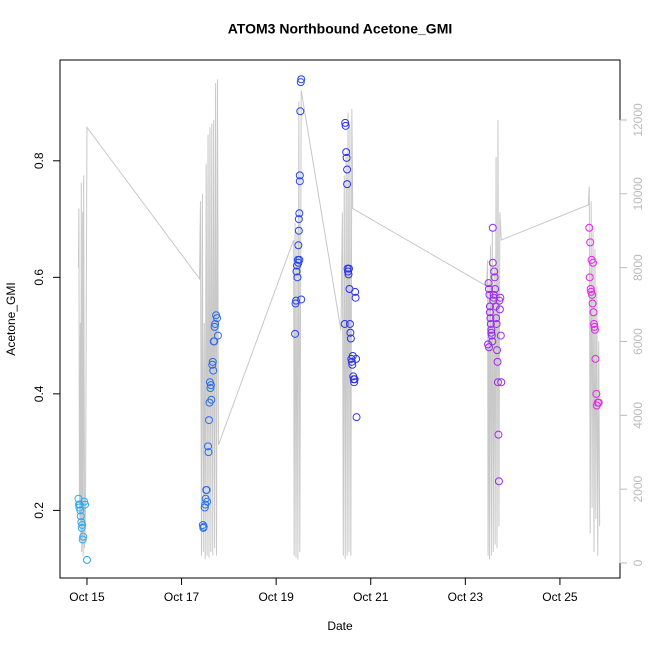  Describe the element at coordinates (638, 120) in the screenshot. I see `y2-tick-label: 12000` at that location.